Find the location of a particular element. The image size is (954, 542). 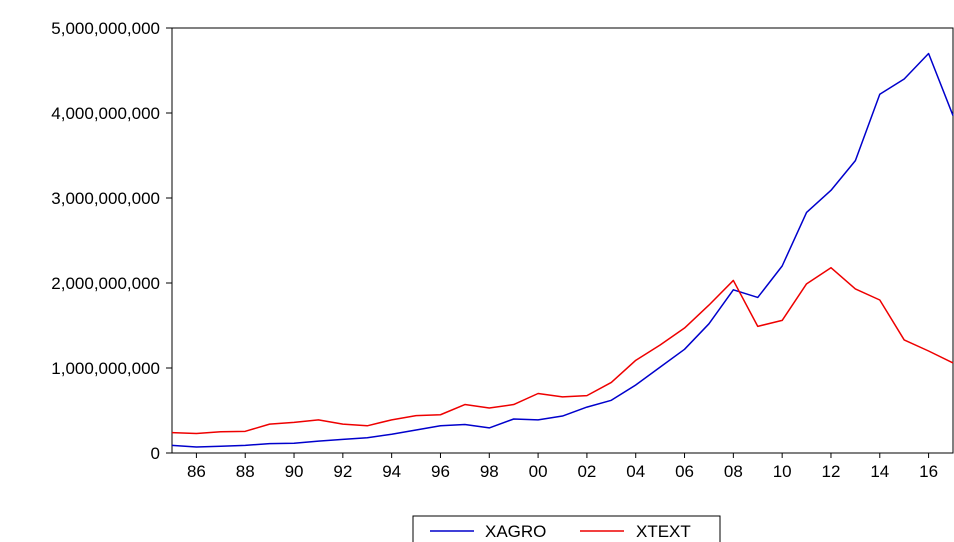

legend-label-xagro: XAGRO is located at coordinates (515, 531).